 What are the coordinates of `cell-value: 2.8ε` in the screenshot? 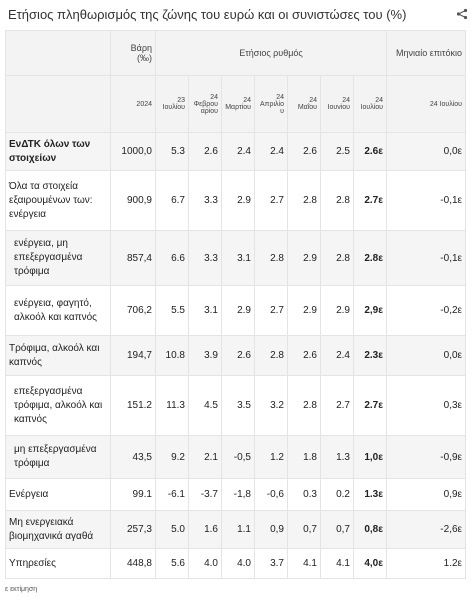 It's located at (370, 258).